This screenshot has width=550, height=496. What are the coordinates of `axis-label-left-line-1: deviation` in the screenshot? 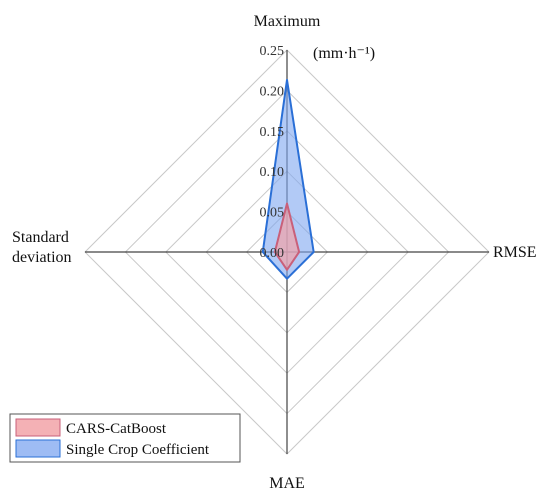 It's located at (42, 257).